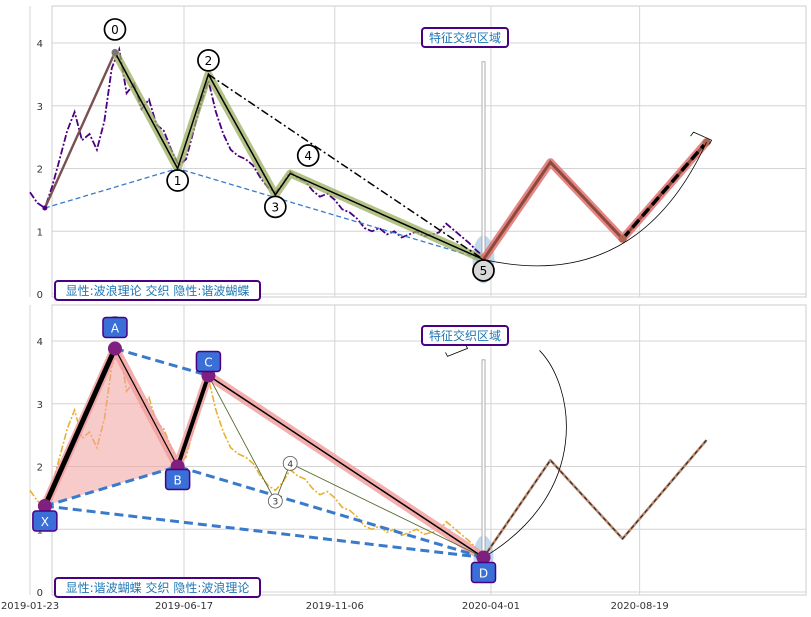 The height and width of the screenshot is (617, 811). What do you see at coordinates (264, 531) in the screenshot?
I see `base-line-xd` at bounding box center [264, 531].